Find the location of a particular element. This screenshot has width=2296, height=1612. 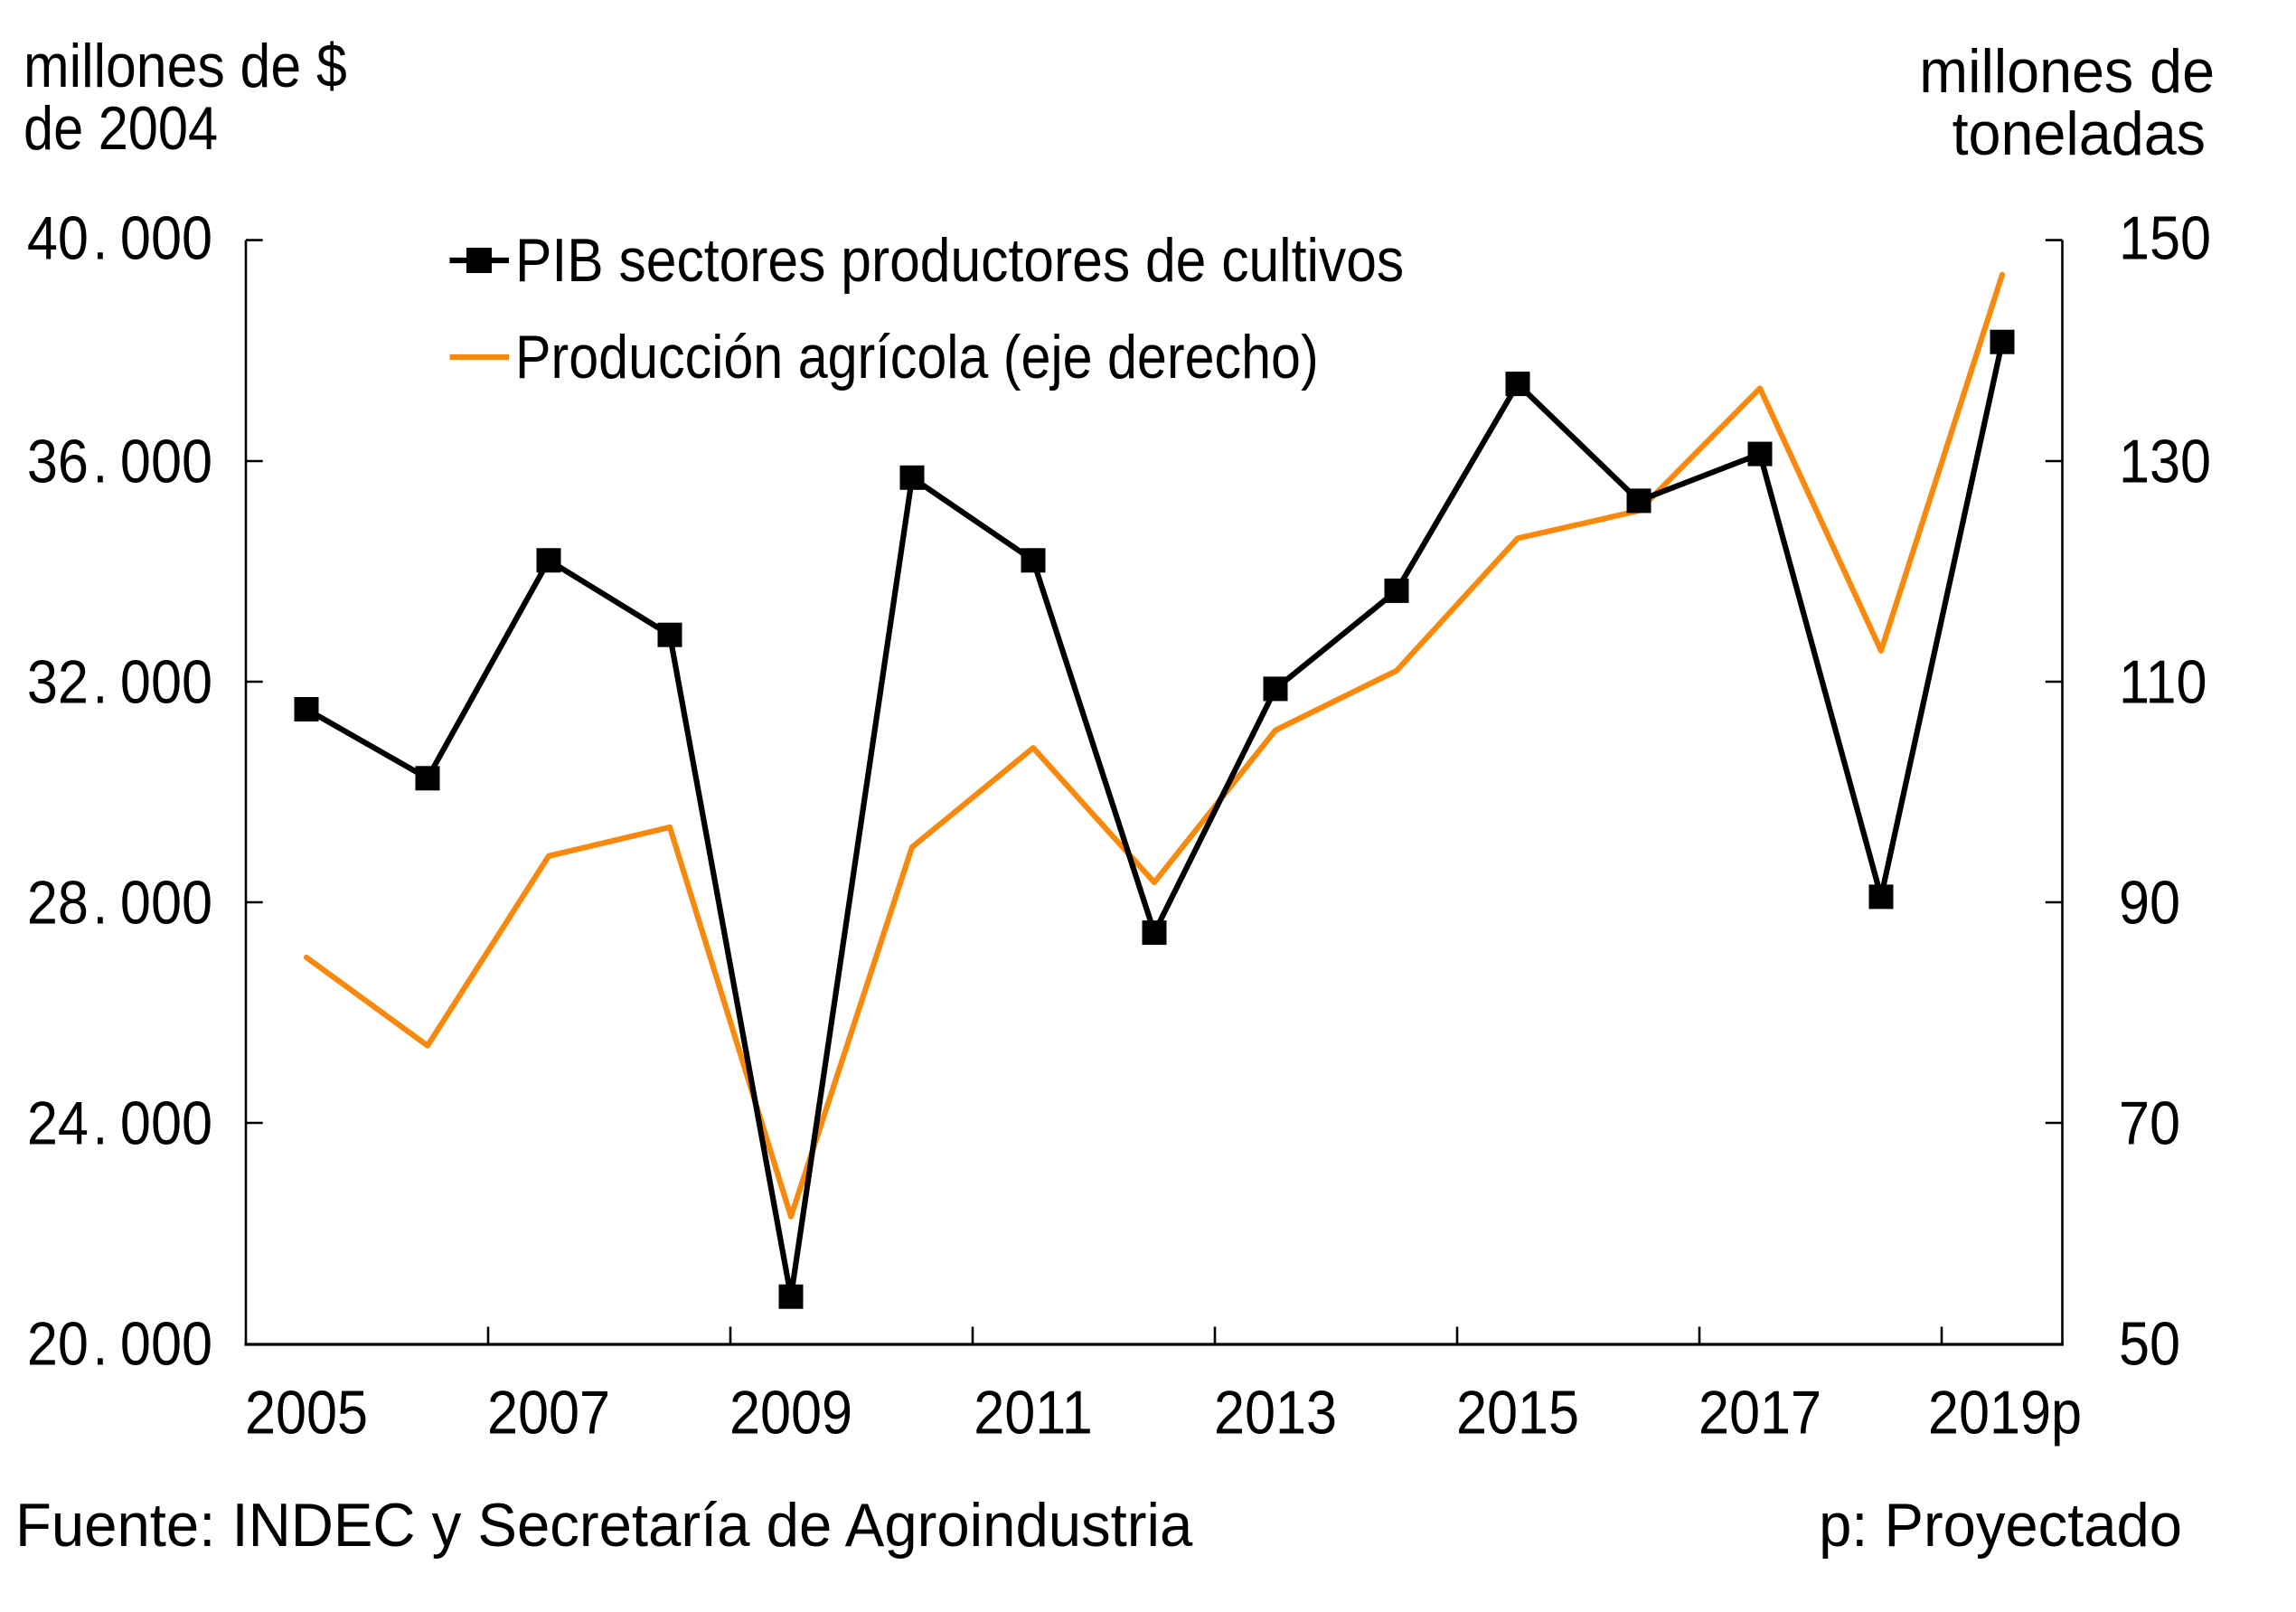

svg-text: 2011 is located at coordinates (1033, 1412).